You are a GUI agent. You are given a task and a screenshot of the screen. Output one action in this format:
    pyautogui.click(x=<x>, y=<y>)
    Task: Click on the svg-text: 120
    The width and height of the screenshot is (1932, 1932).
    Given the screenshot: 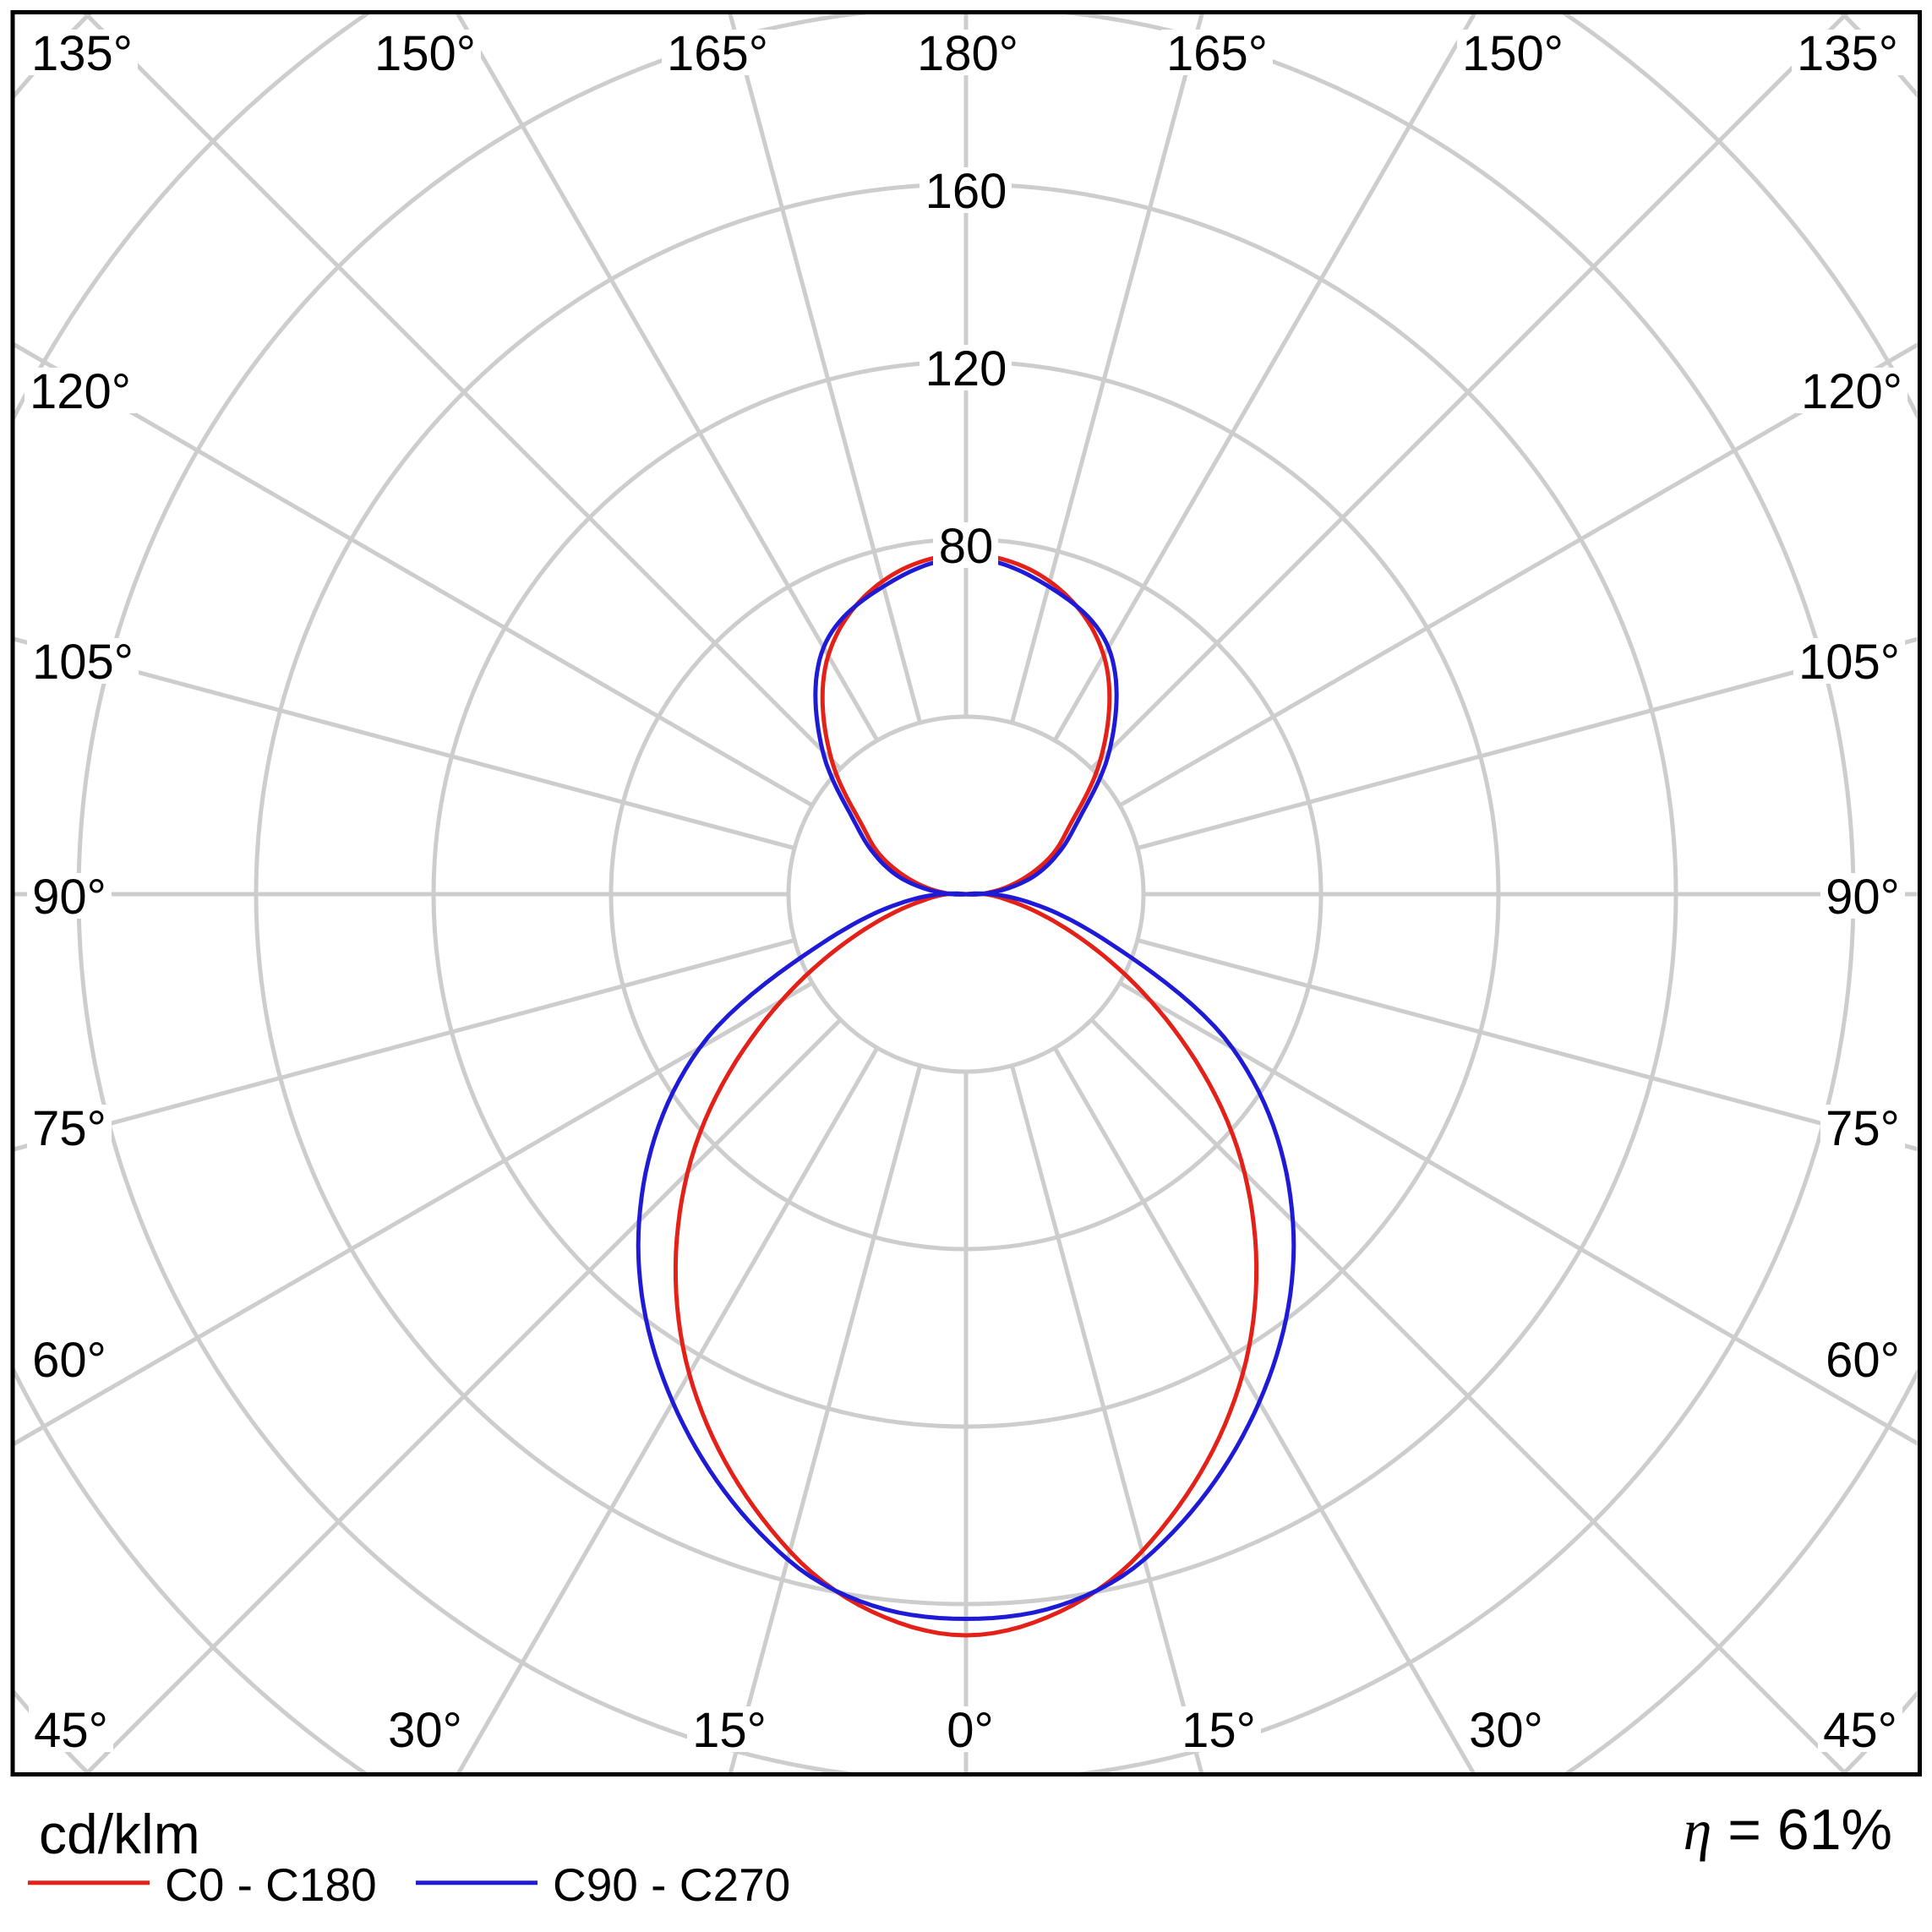 What is the action you would take?
    pyautogui.click(x=966, y=368)
    